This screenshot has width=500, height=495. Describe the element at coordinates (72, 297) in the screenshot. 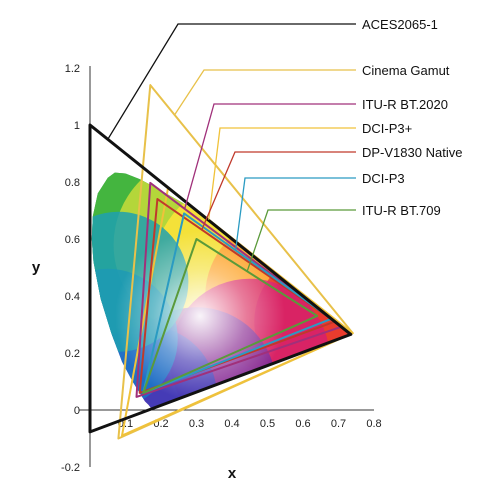

I see `y-tick-label: 0.4` at that location.